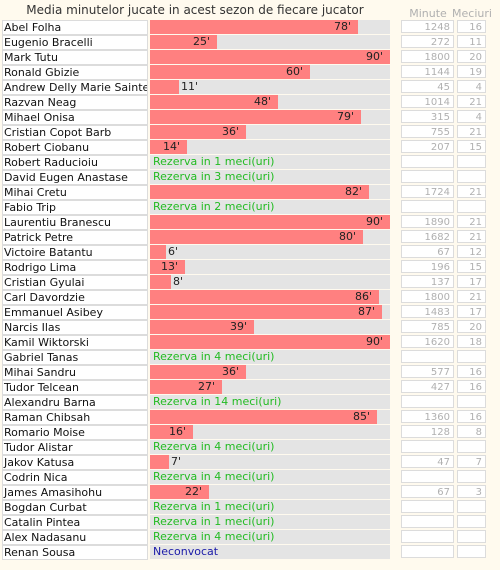  What do you see at coordinates (75, 87) in the screenshot?
I see `player-name: Andrew Delly Marie Sainte` at bounding box center [75, 87].